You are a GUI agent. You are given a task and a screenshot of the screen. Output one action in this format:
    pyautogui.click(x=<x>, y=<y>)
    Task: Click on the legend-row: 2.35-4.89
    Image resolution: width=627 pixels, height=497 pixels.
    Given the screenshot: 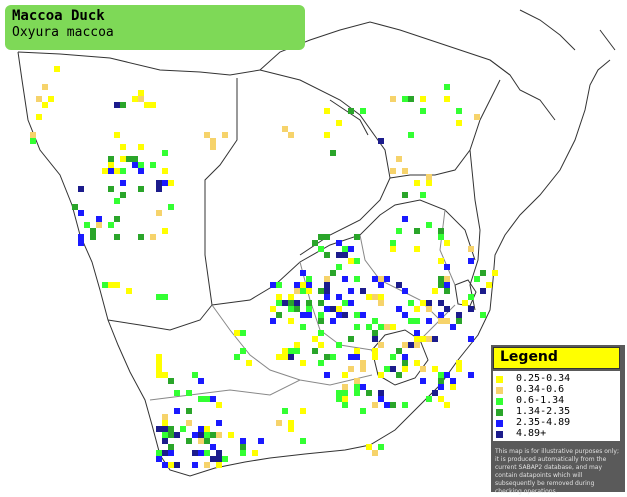 What is the action you would take?
    pyautogui.click(x=558, y=423)
    